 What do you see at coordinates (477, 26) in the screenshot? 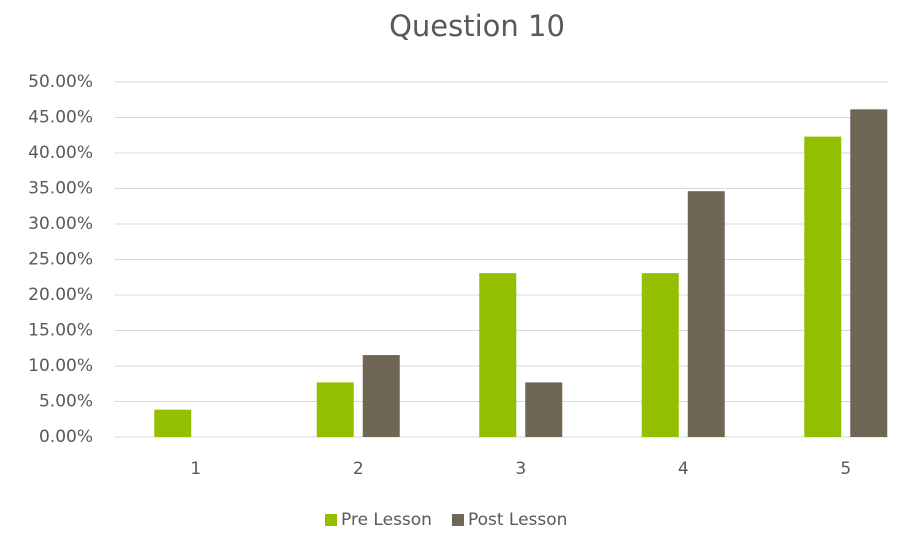
I see `chart-title: Question 10` at bounding box center [477, 26].